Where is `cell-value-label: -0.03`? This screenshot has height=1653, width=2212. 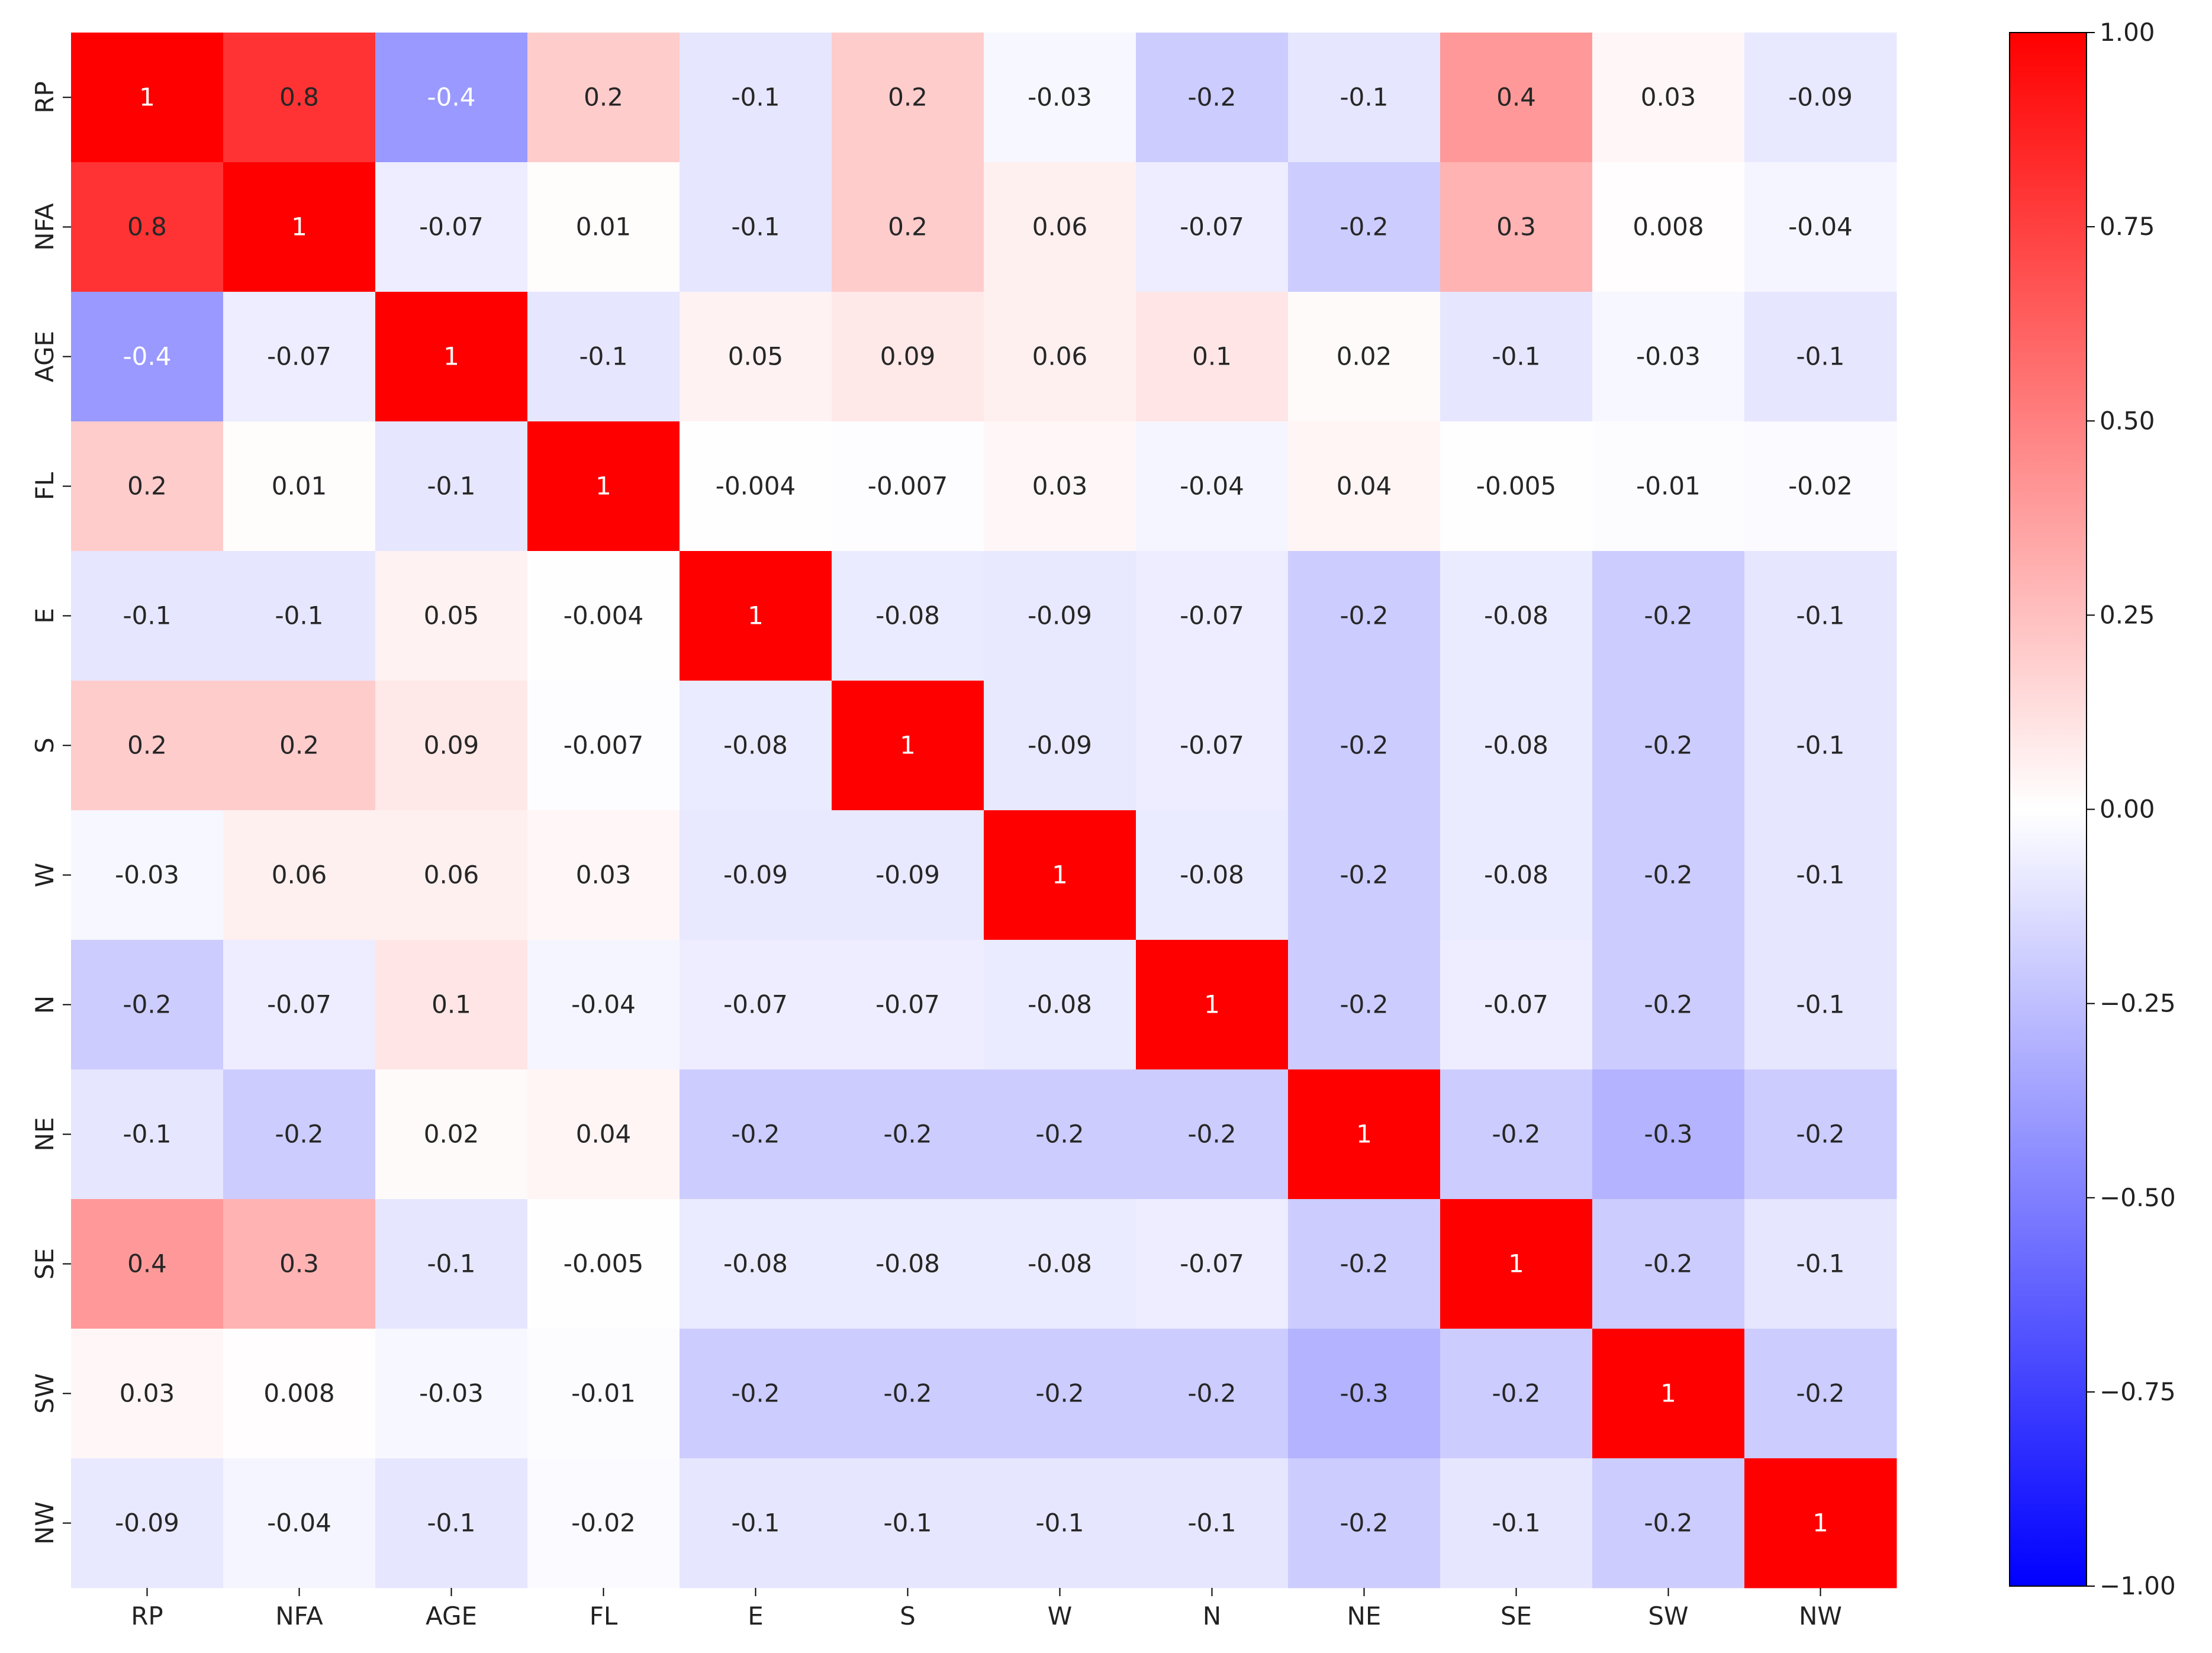
cell-value-label: -0.03 is located at coordinates (147, 875).